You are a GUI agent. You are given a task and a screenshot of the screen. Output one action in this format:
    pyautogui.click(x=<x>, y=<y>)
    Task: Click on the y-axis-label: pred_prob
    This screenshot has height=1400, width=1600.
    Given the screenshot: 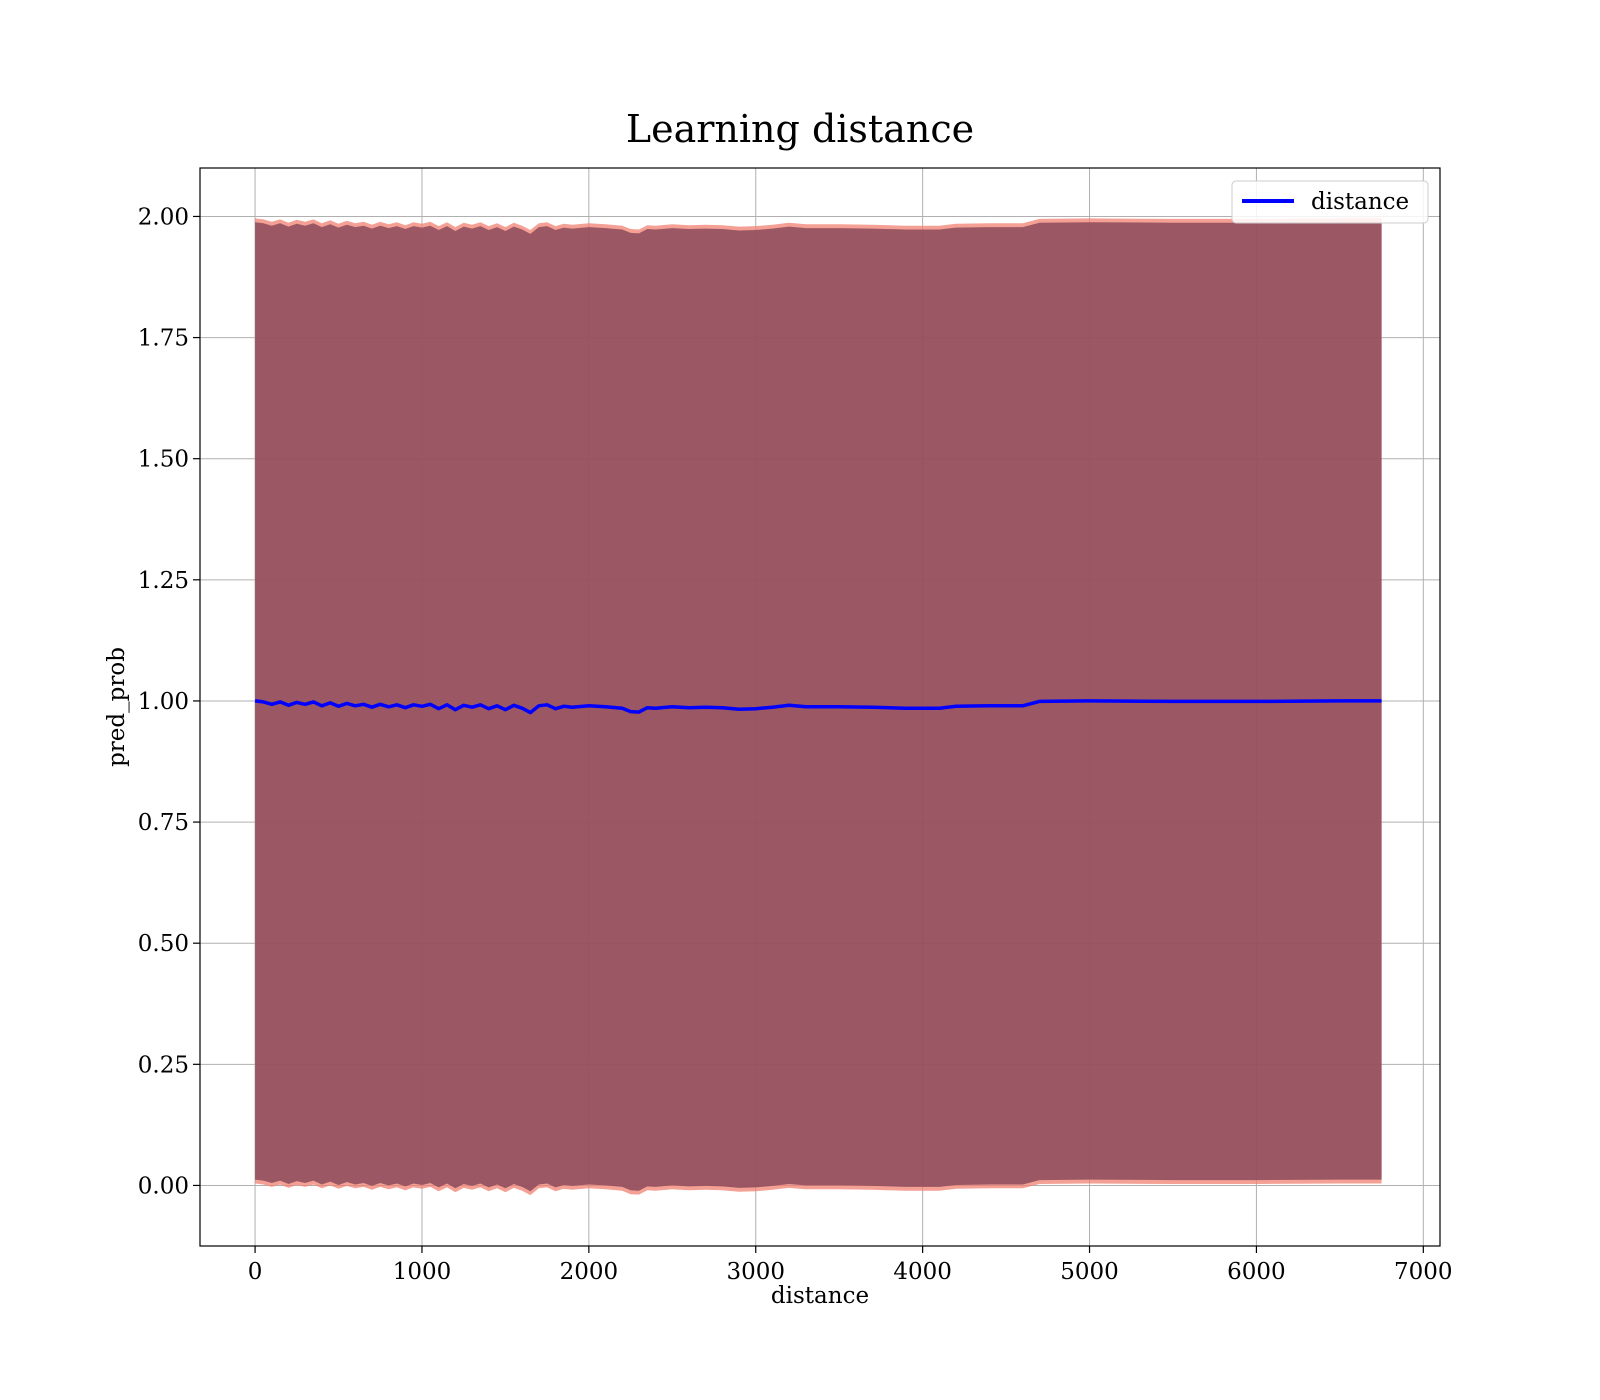 What is the action you would take?
    pyautogui.click(x=117, y=707)
    